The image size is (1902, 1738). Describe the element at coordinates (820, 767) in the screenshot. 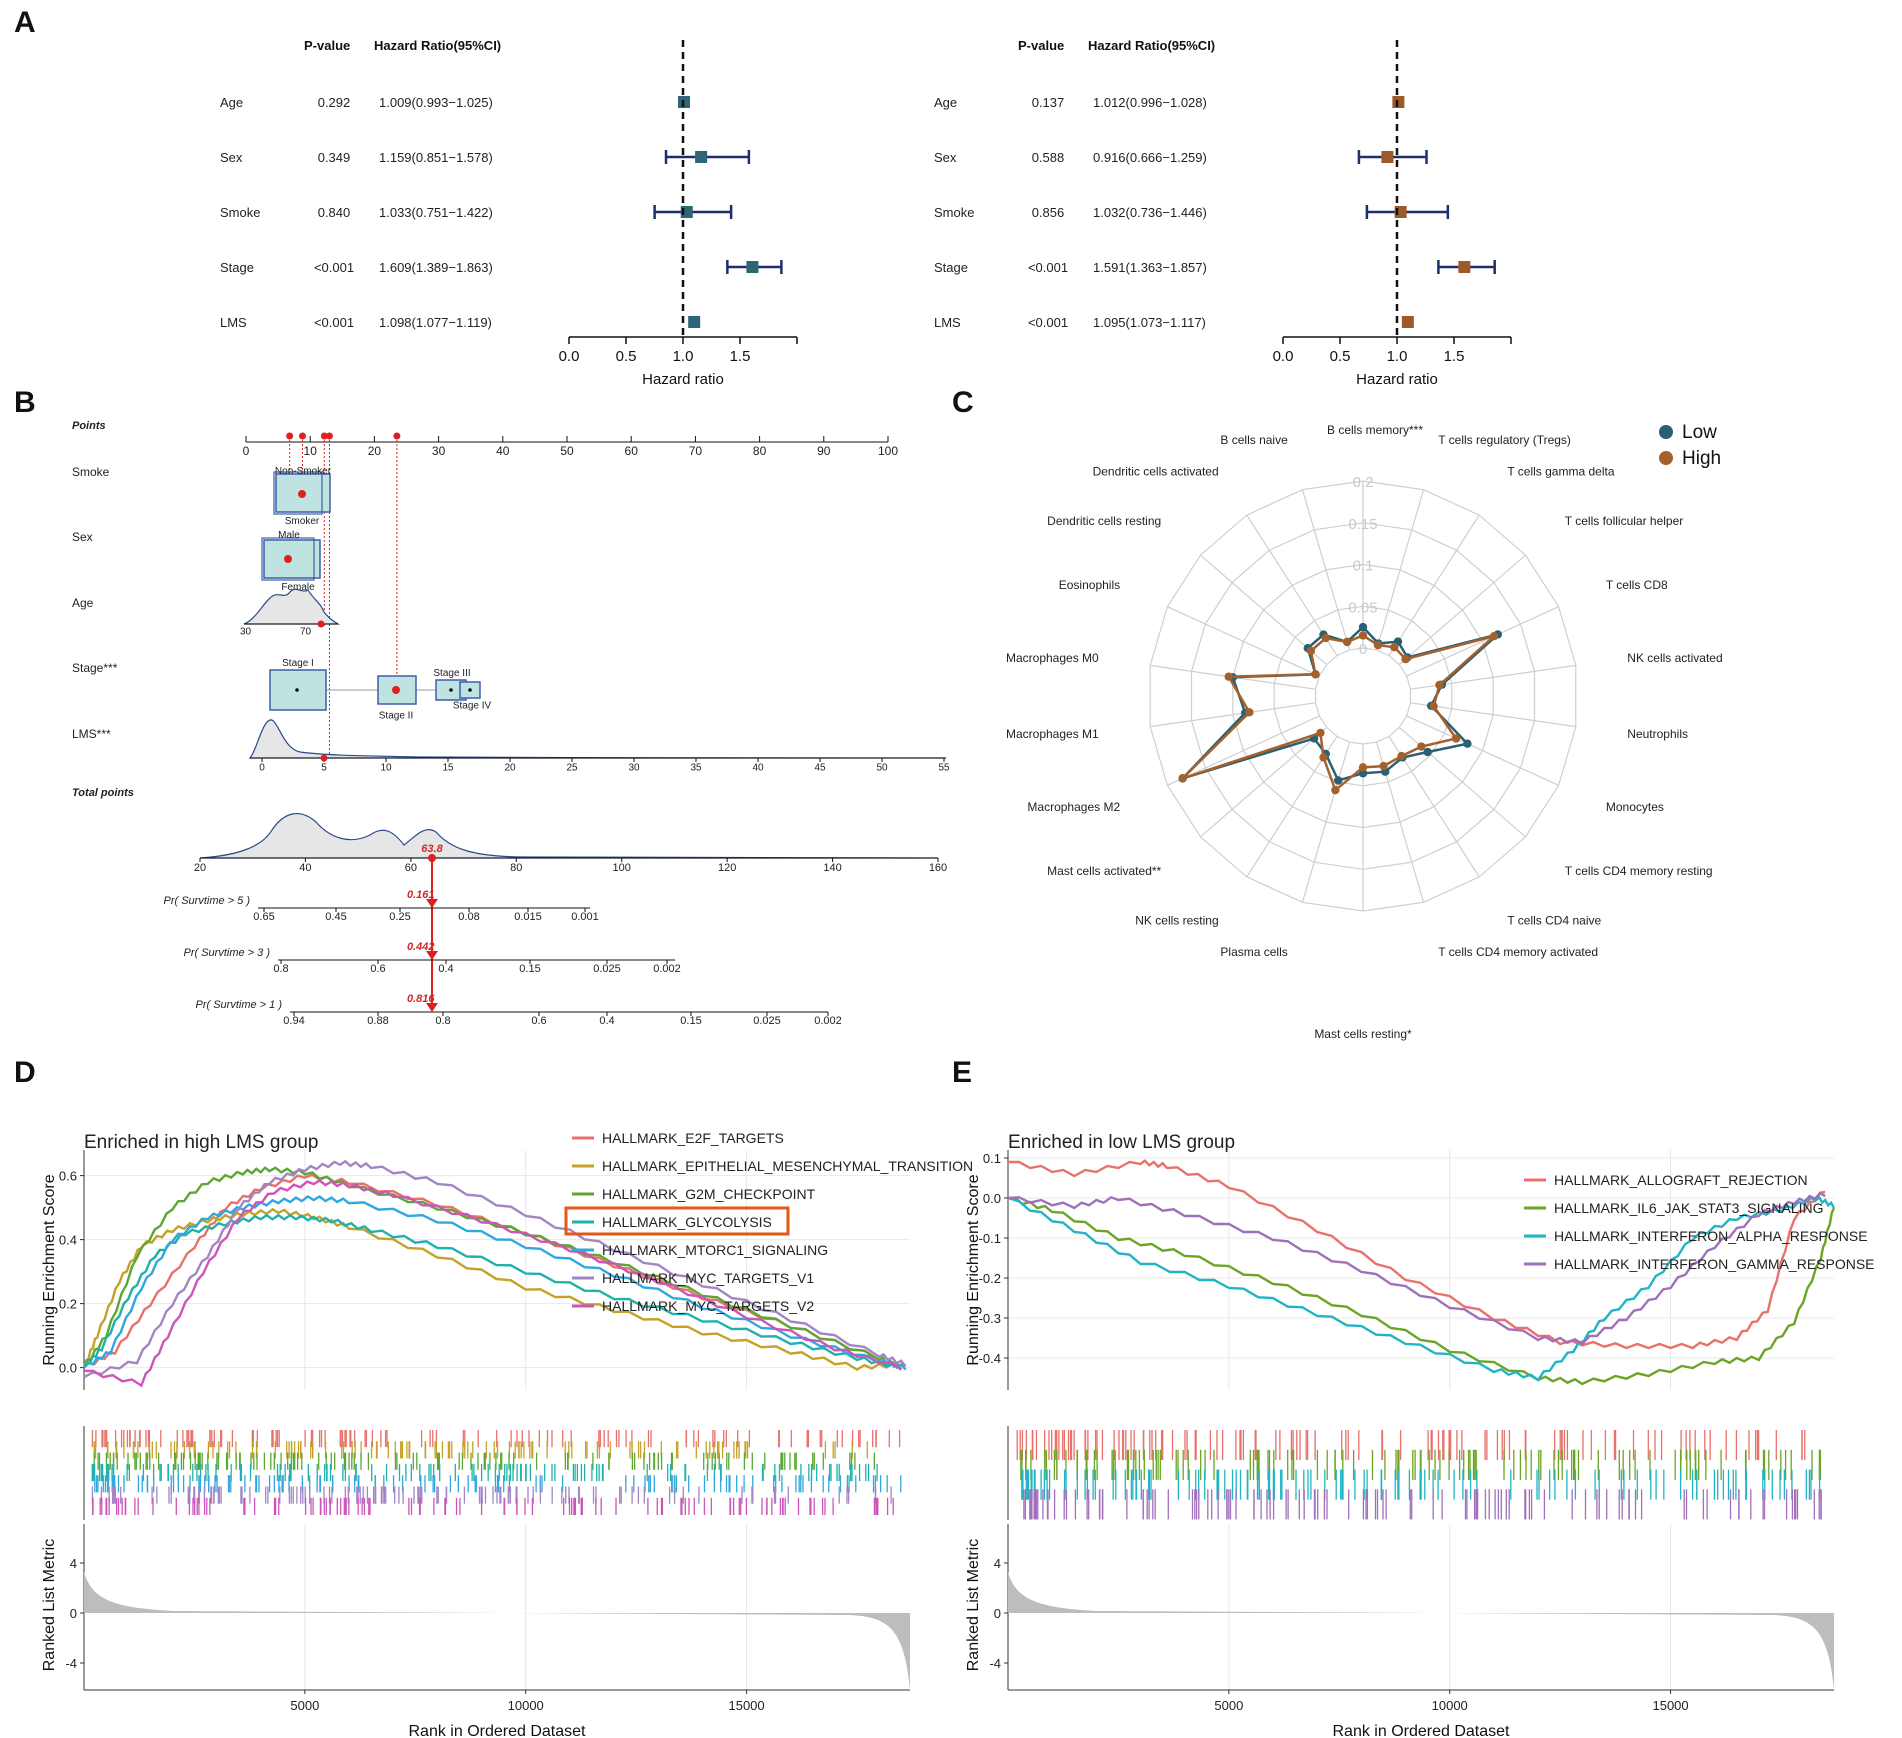

I see `lms-tick-label: 45` at that location.